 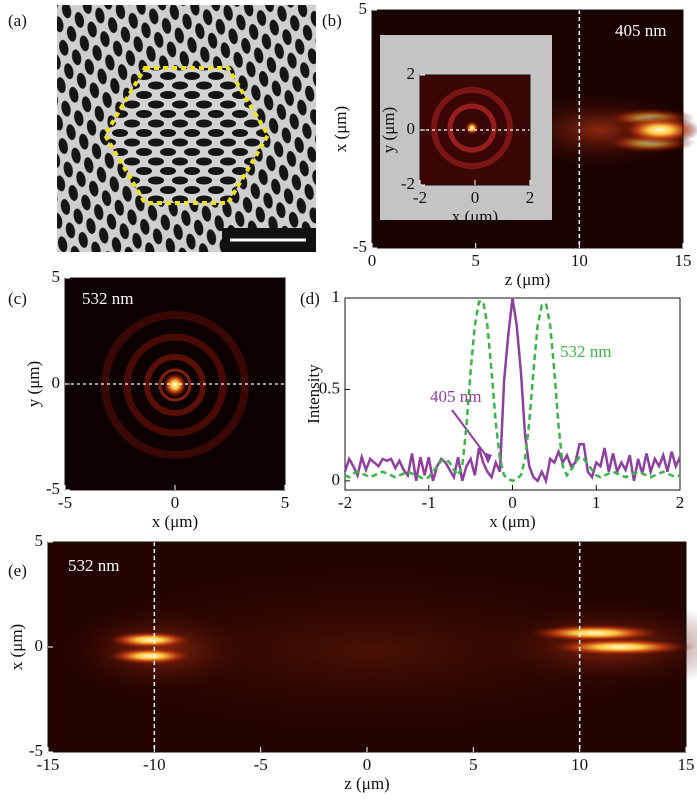 I want to click on field-image, so click(x=534, y=129).